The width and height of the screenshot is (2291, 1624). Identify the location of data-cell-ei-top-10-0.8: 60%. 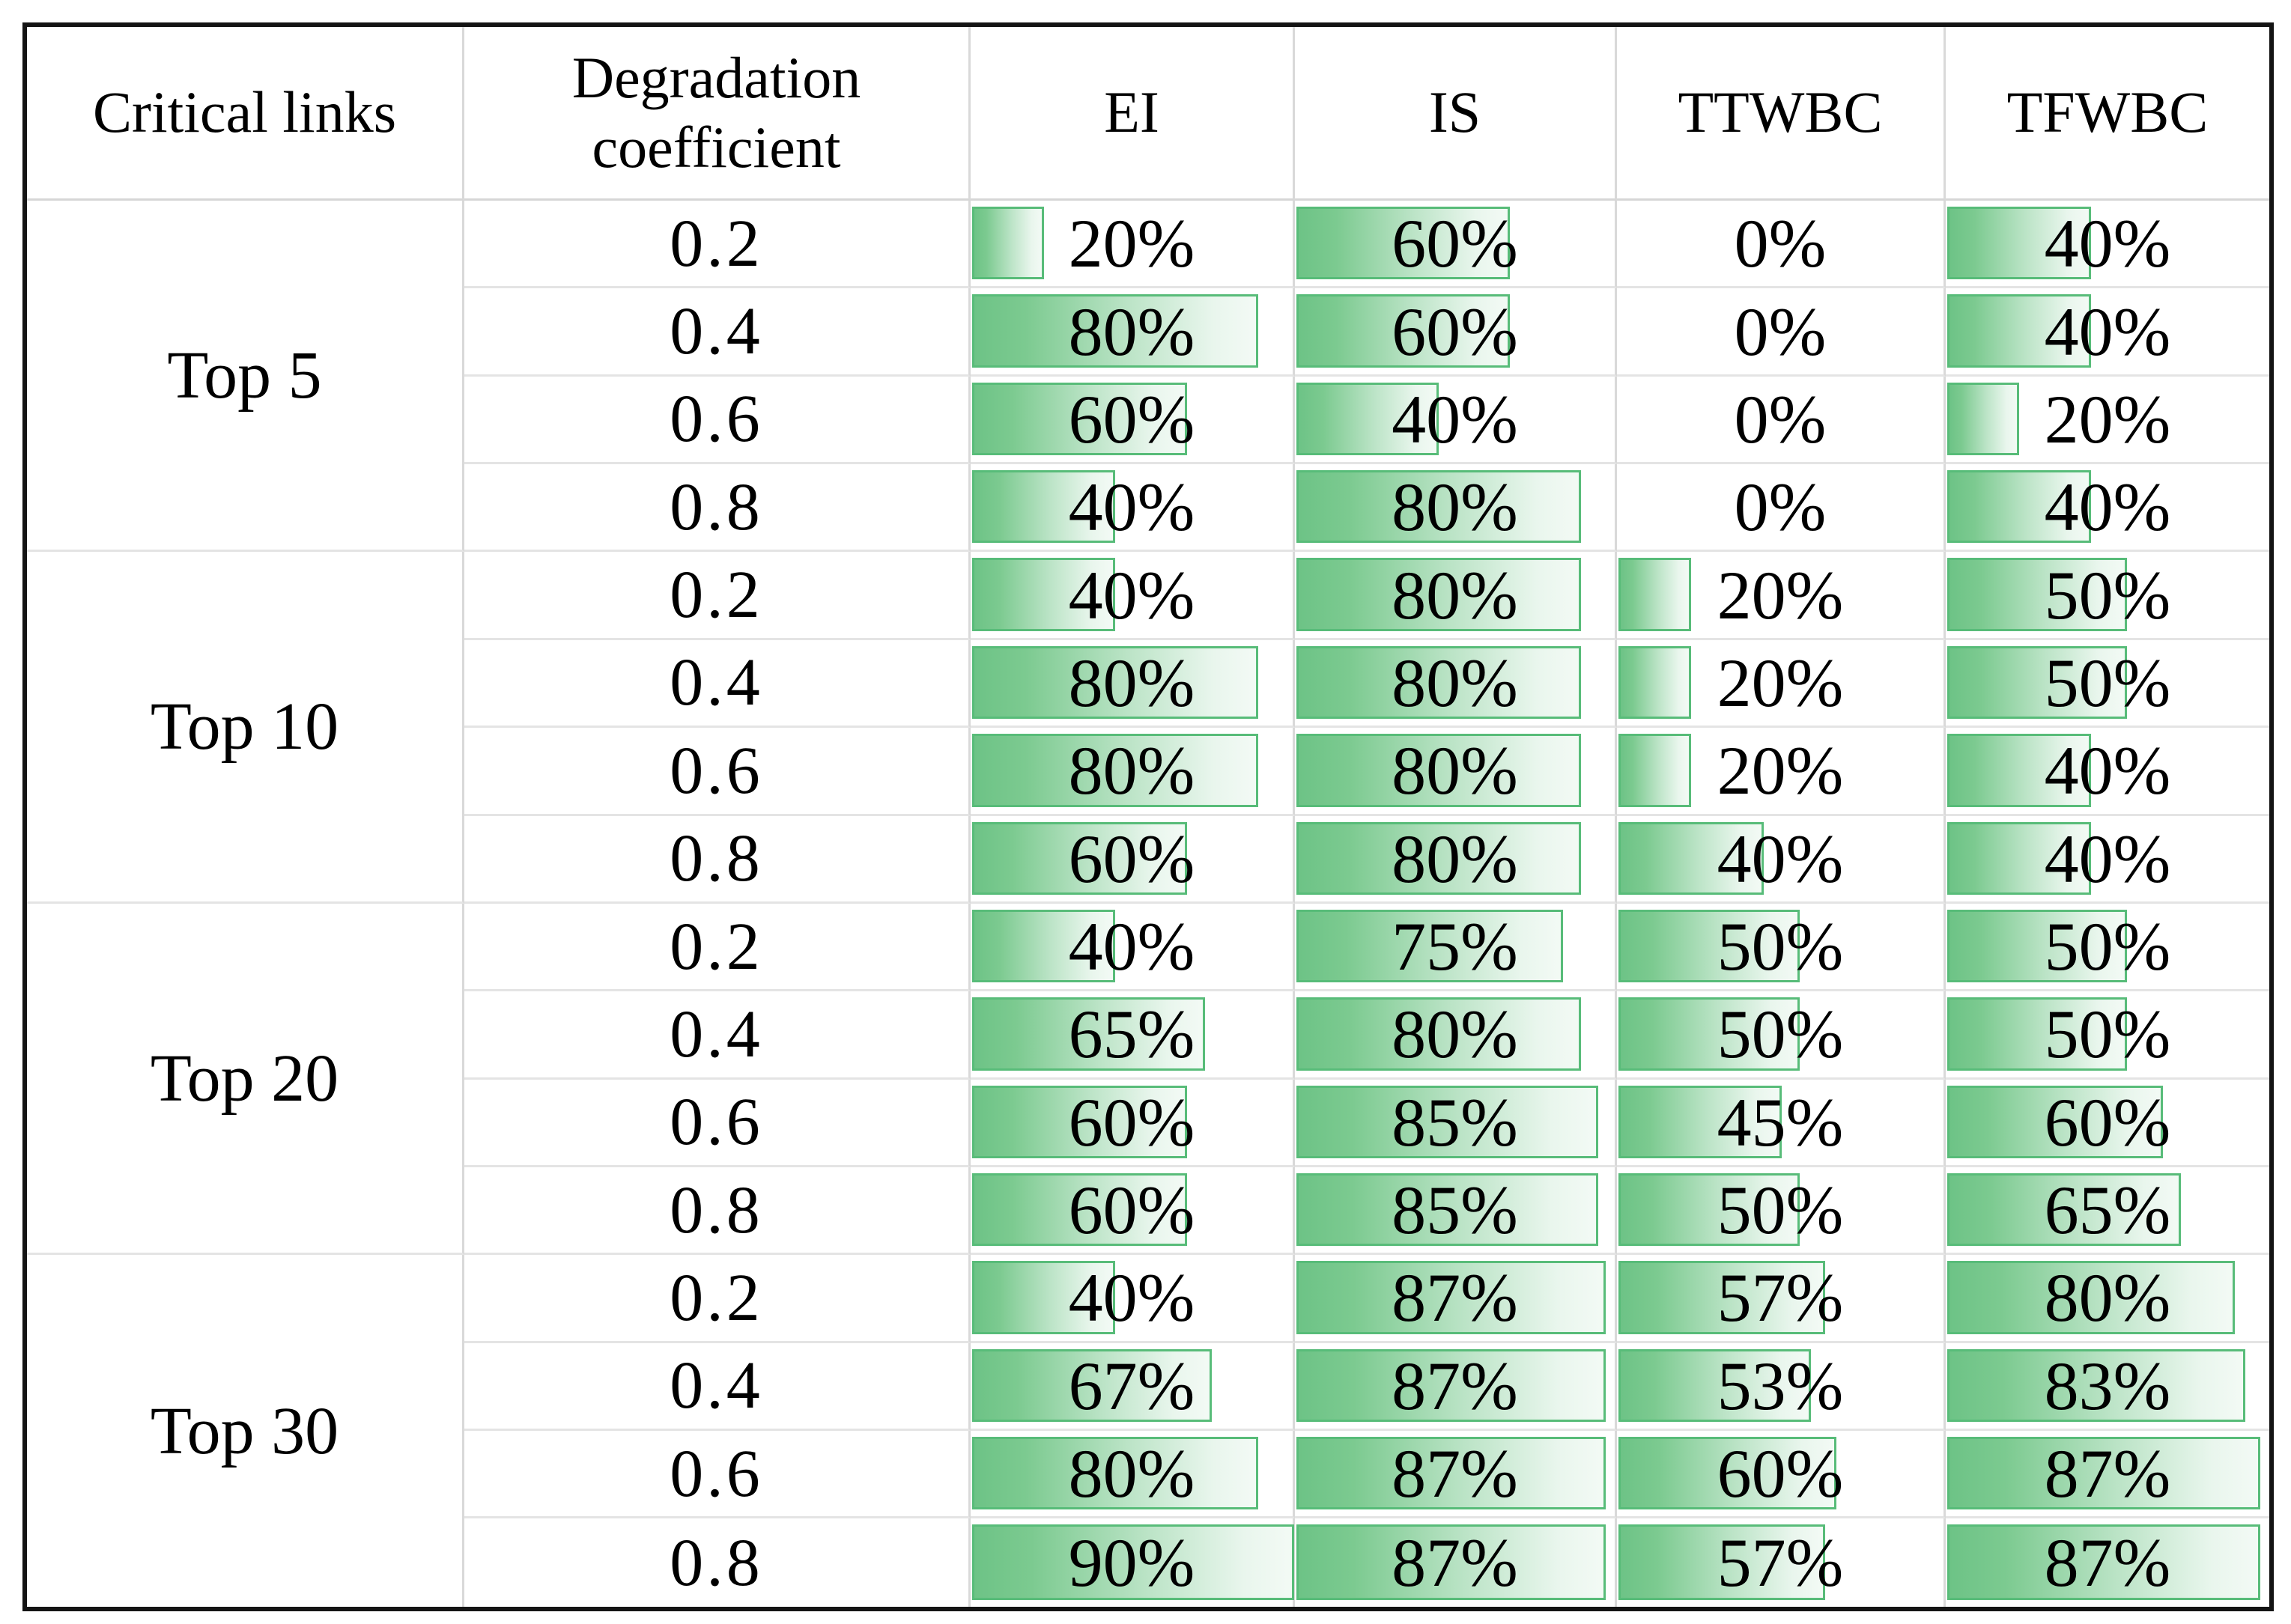
(1133, 859).